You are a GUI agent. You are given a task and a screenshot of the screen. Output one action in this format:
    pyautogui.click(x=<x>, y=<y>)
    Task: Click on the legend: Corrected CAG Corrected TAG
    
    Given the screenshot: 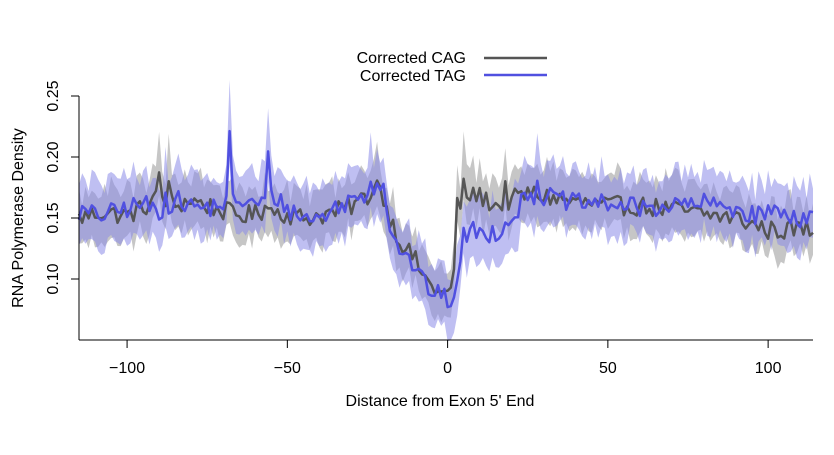 What is the action you would take?
    pyautogui.click(x=452, y=67)
    